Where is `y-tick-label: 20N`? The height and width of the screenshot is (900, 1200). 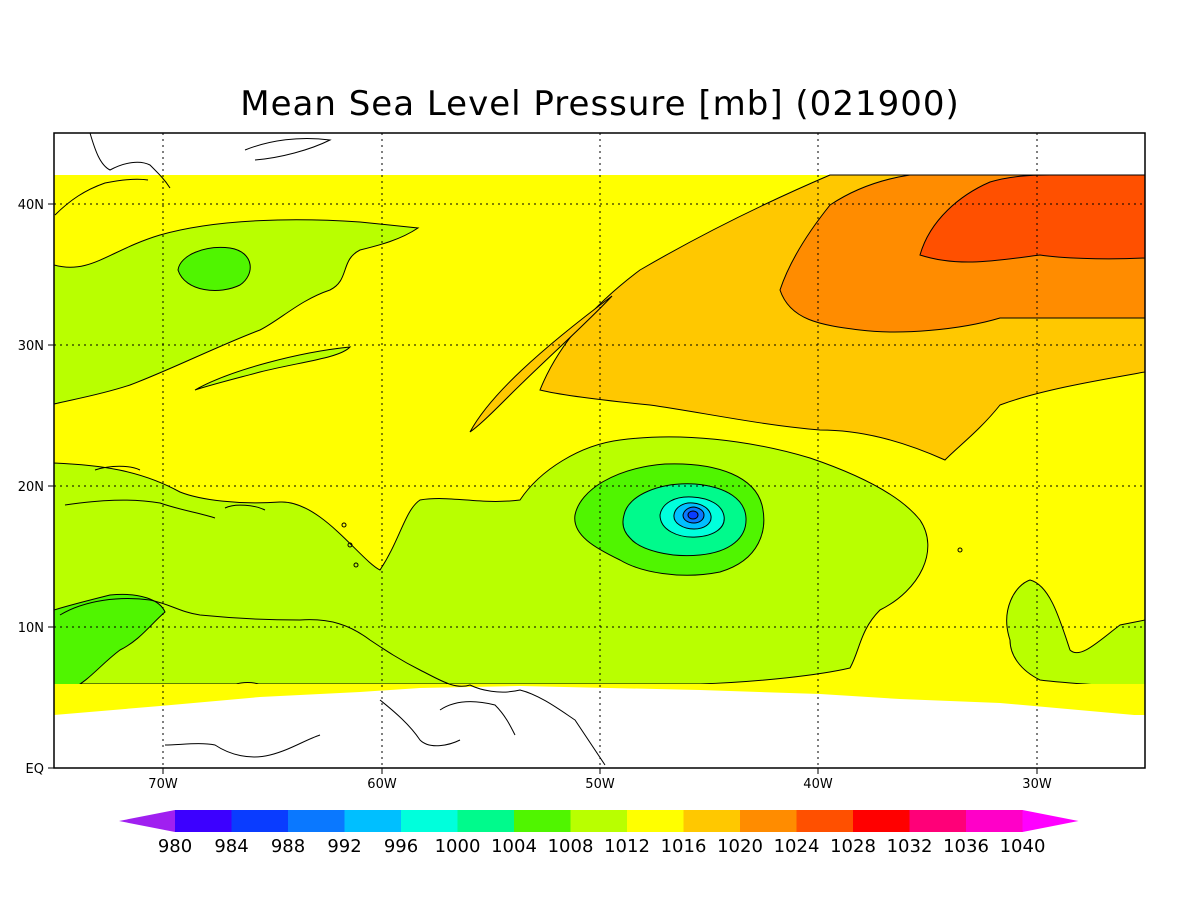
y-tick-label: 20N is located at coordinates (31, 487).